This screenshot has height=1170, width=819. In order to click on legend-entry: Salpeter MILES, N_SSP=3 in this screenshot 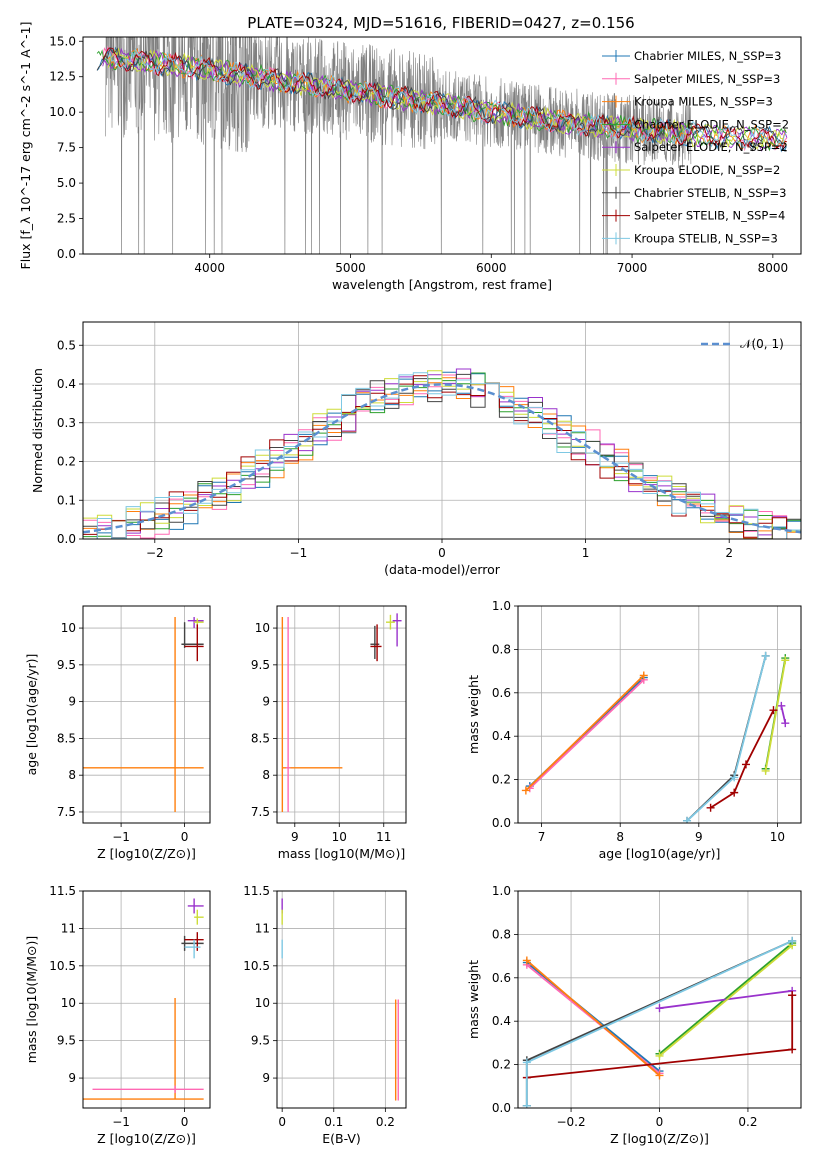, I will do `click(707, 79)`.